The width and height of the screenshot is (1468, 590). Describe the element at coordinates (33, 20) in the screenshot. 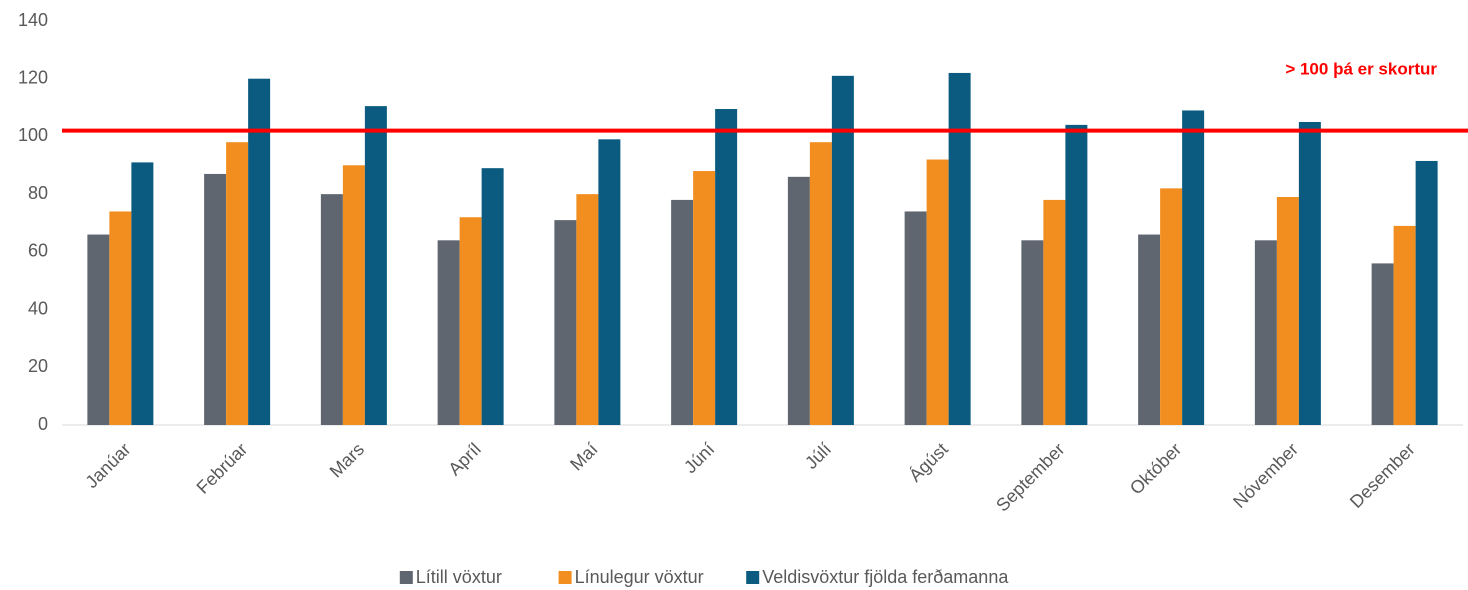

I see `y-tick-label: 140` at that location.